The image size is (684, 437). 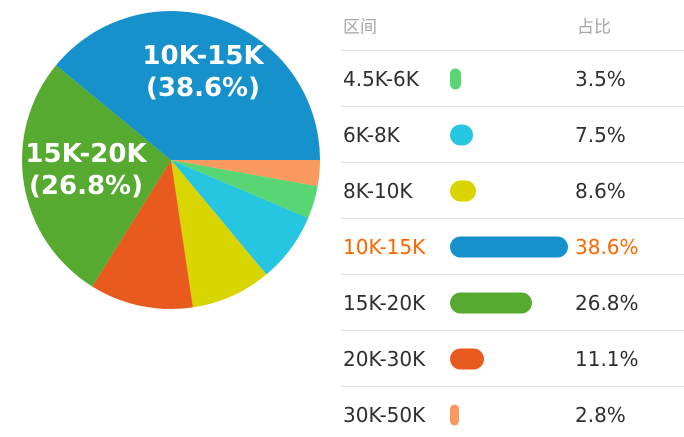 I want to click on table-header-row: 区间 占比, so click(x=512, y=25).